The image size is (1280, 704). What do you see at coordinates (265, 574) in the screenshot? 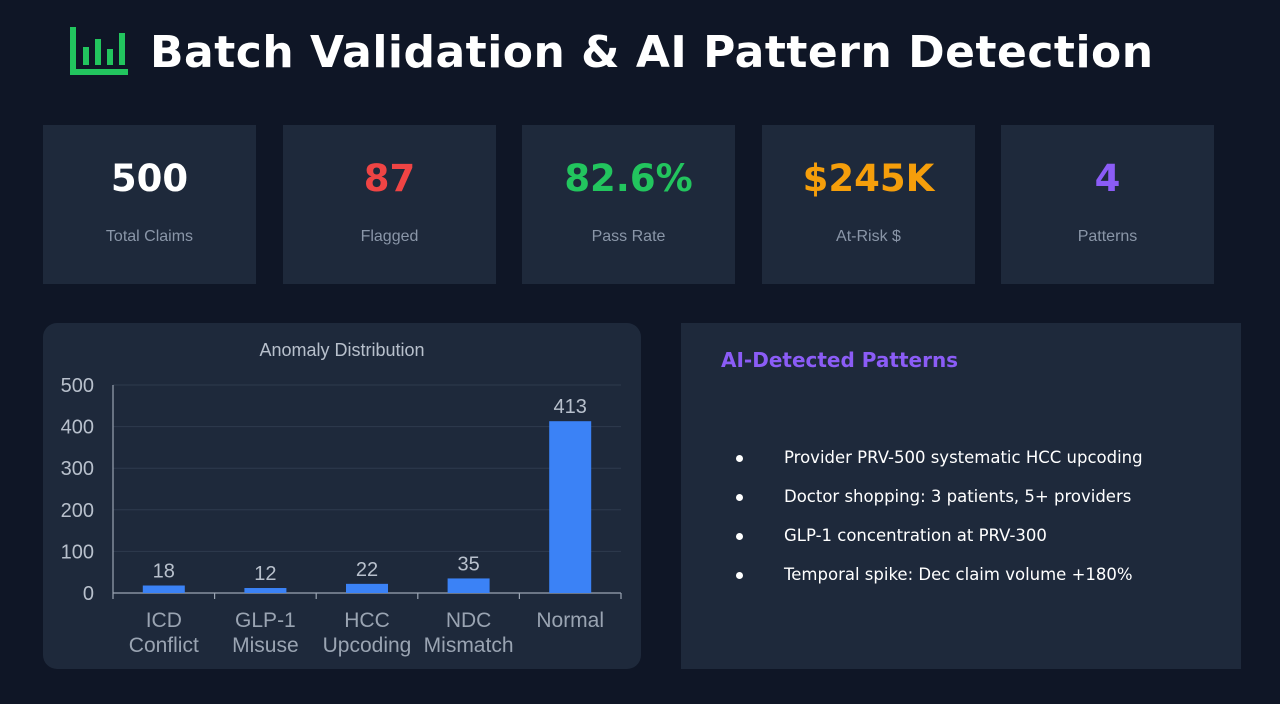
I see `data-label: 12` at bounding box center [265, 574].